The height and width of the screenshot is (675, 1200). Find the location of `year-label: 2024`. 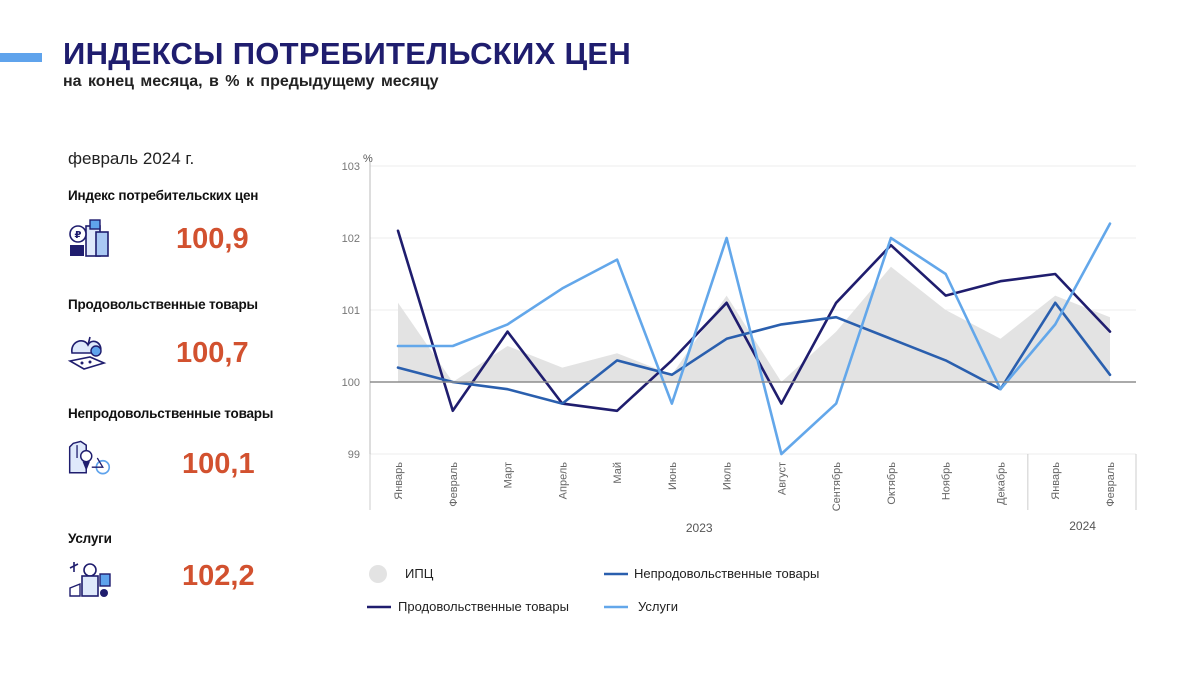

year-label: 2024 is located at coordinates (1082, 526).